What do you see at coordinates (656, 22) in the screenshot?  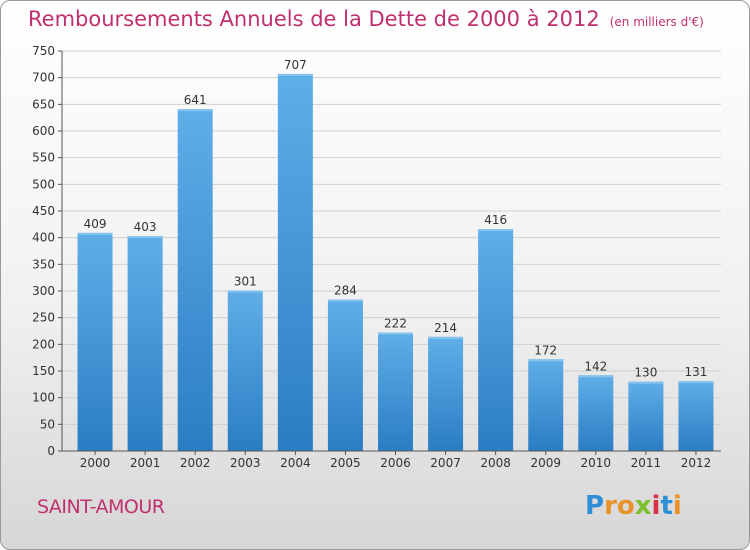 I see `chart-unit: (en milliers d'€)` at bounding box center [656, 22].